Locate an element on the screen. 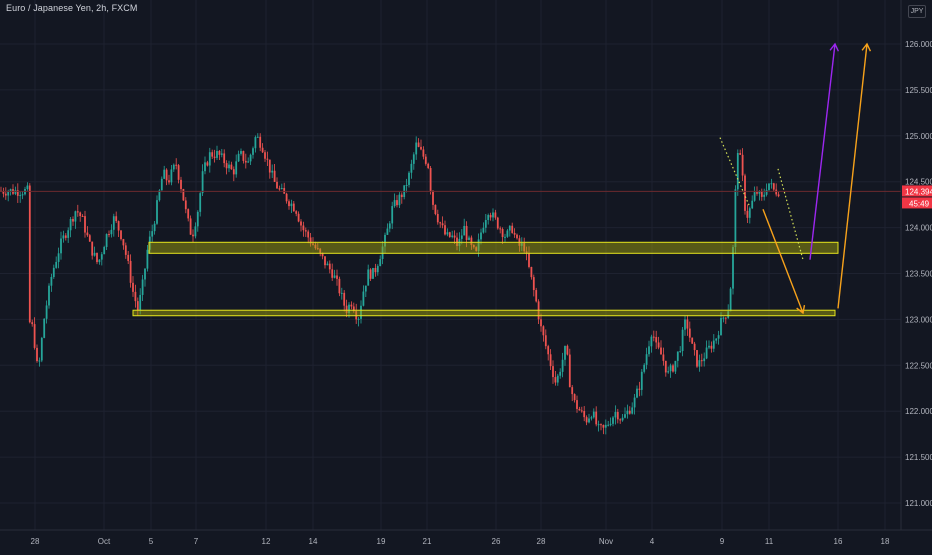 Image resolution: width=932 pixels, height=555 pixels. time-axis: 28 Oct 5 7 12 14 19 21 26 28 Nov 4 9 11 16 18 is located at coordinates (460, 541).